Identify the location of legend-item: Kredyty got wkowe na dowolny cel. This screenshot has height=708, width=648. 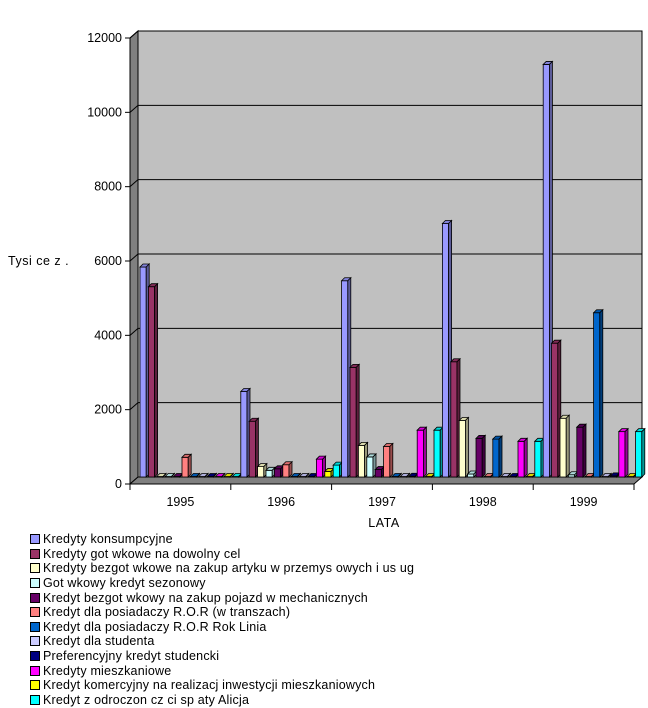
(330, 554).